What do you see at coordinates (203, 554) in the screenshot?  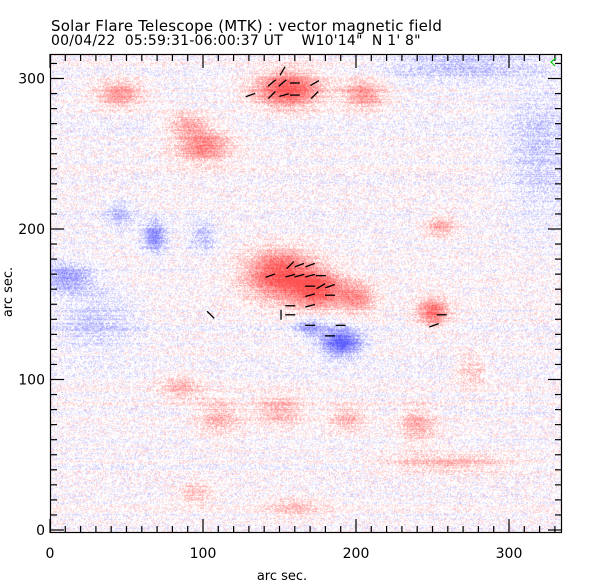 I see `x-tick-label: 100` at bounding box center [203, 554].